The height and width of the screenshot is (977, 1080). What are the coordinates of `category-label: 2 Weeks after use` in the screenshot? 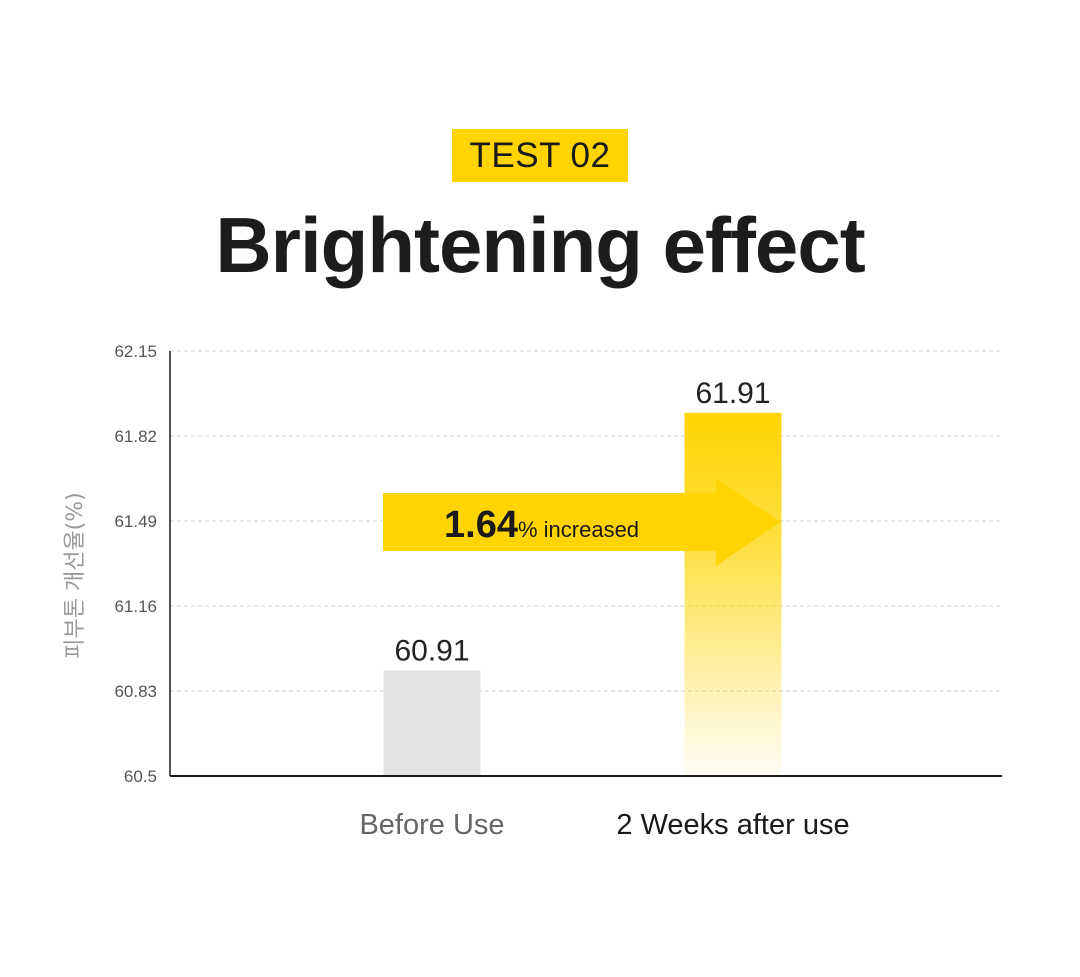 It's located at (732, 825).